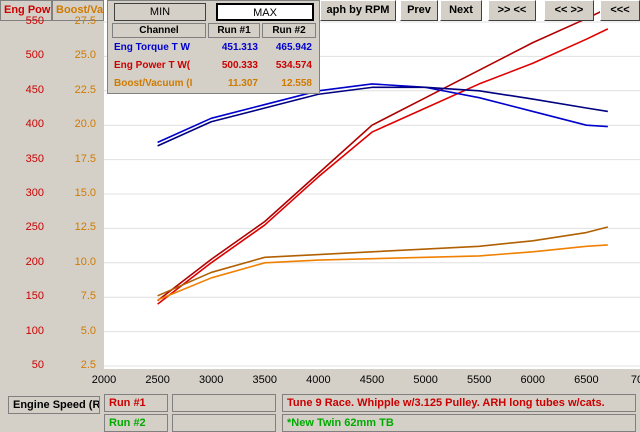  What do you see at coordinates (85, 193) in the screenshot?
I see `boost-tick-label: 15.0` at bounding box center [85, 193].